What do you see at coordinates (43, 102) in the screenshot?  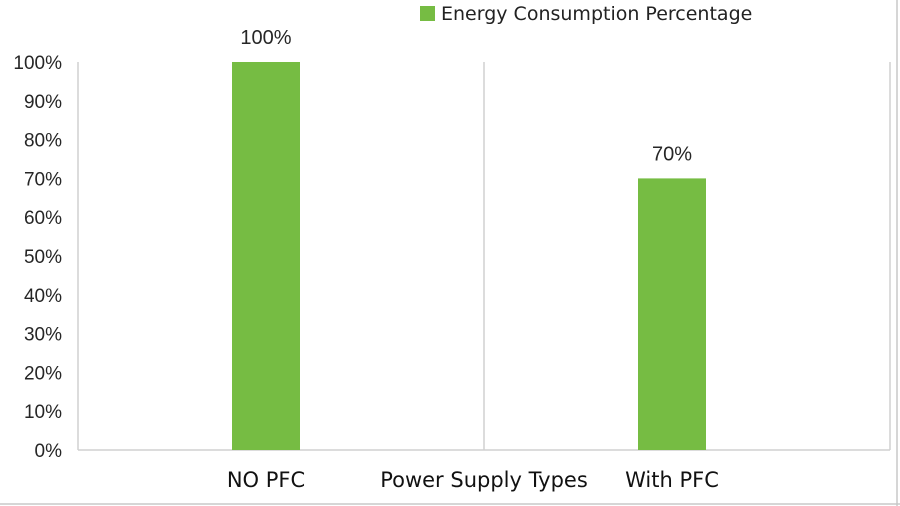 I see `y-tick-label: 90%` at bounding box center [43, 102].